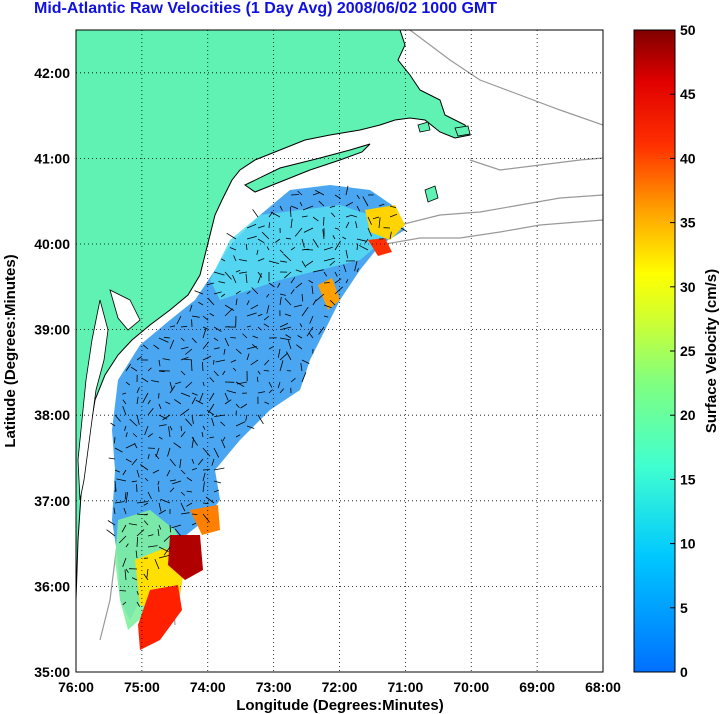 The image size is (724, 714). What do you see at coordinates (603, 687) in the screenshot?
I see `x-tick-label: 68:00` at bounding box center [603, 687].